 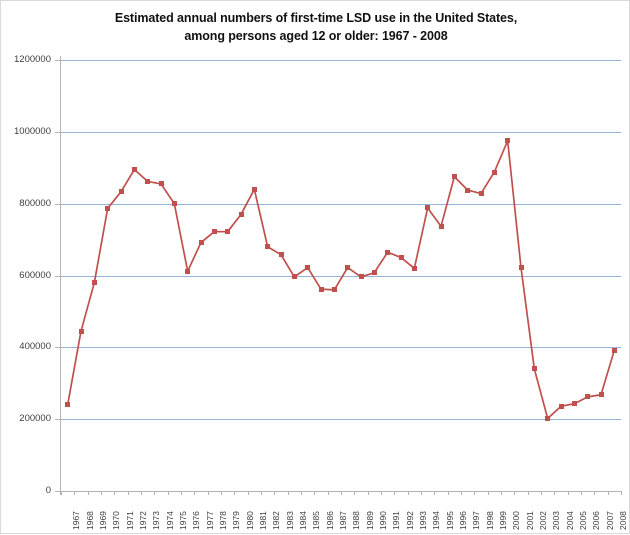 I want to click on x-axis-tick-label: 1980, so click(x=249, y=520).